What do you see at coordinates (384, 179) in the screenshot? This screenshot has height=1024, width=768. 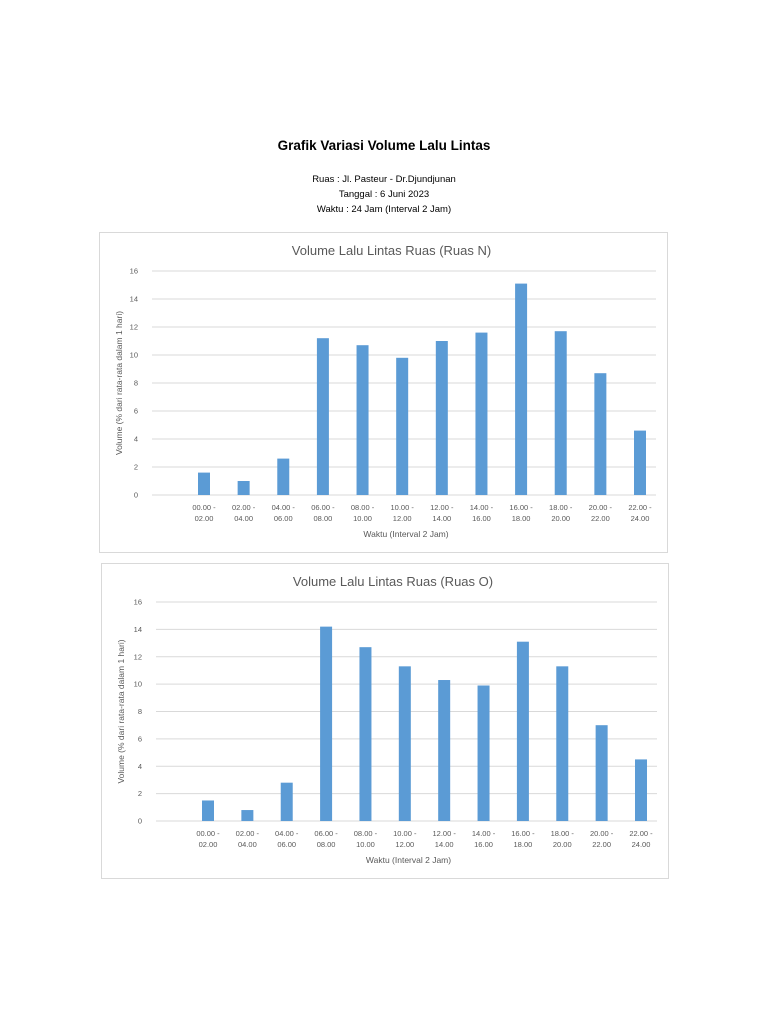 I see `ruas-label: Ruas : Jl. Pasteur - Dr.Djundjunan` at bounding box center [384, 179].